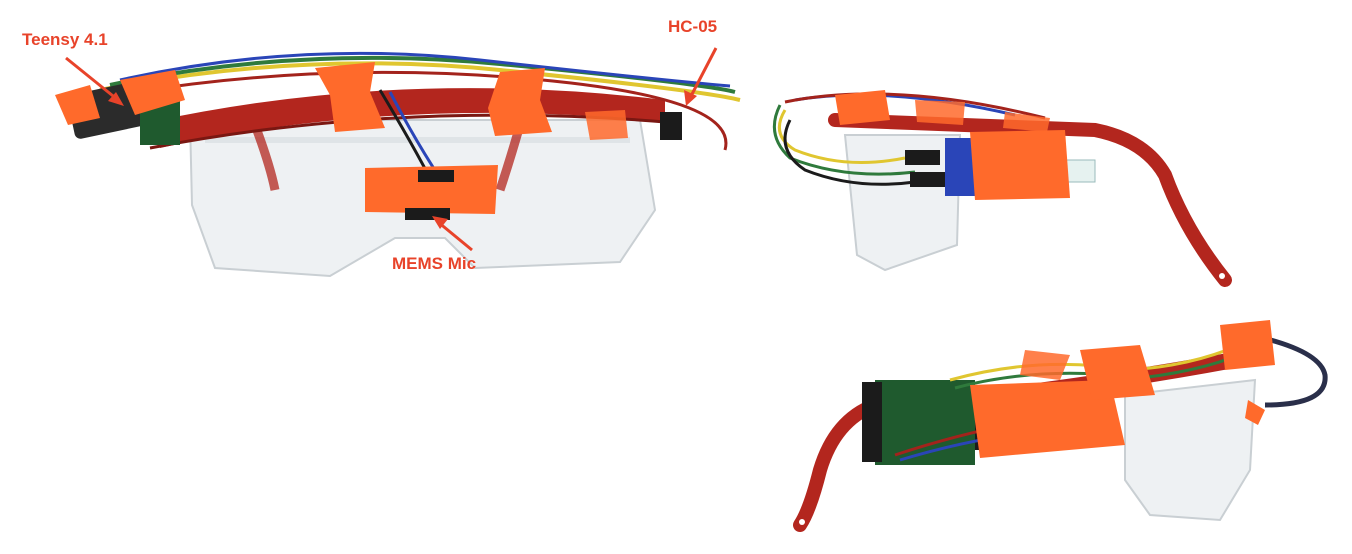 This screenshot has width=1352, height=554. I want to click on side-view, so click(1010, 185).